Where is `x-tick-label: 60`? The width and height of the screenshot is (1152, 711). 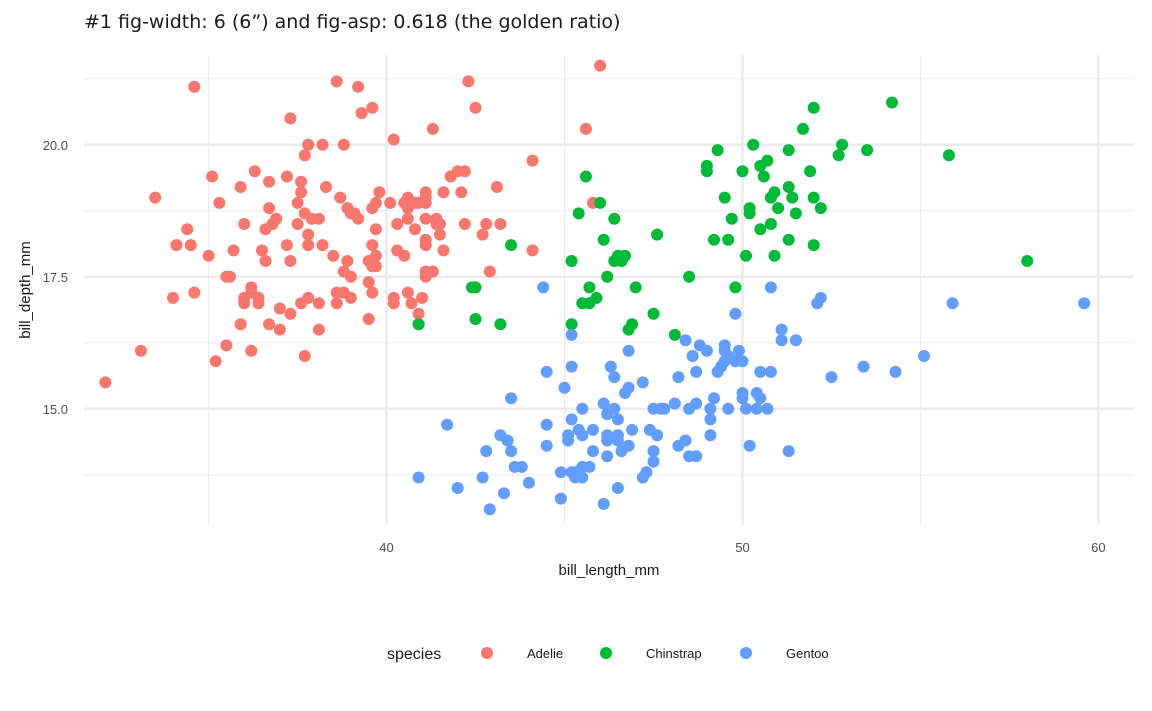 x-tick-label: 60 is located at coordinates (1098, 547).